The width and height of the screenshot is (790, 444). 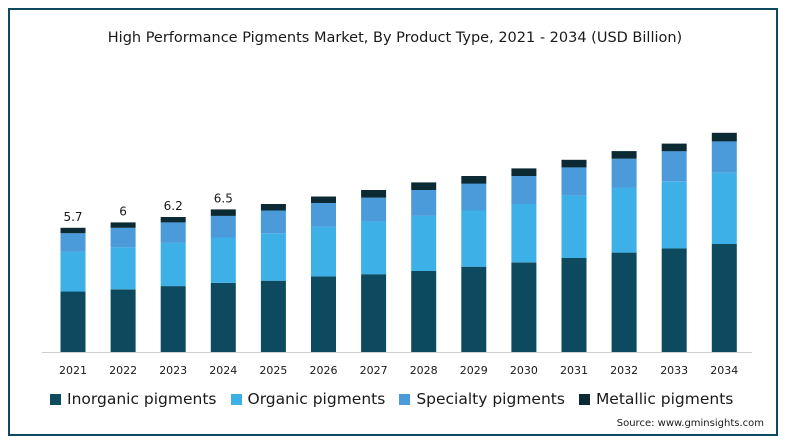 I want to click on bar-metallic-pigments-2025, so click(x=273, y=207).